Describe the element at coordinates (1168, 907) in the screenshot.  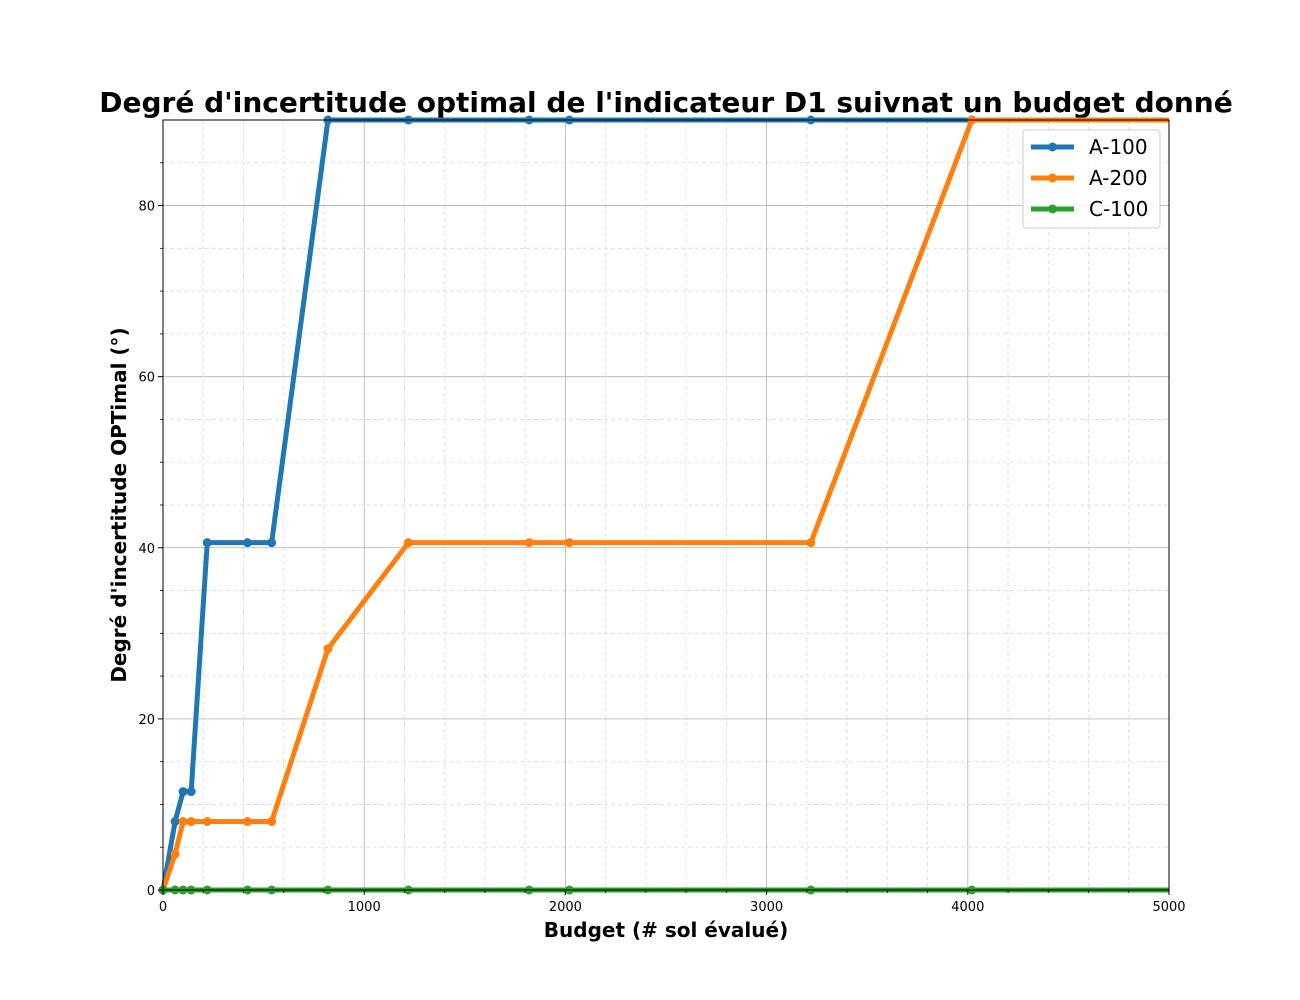
I see `x-tick-label: 5000` at that location.